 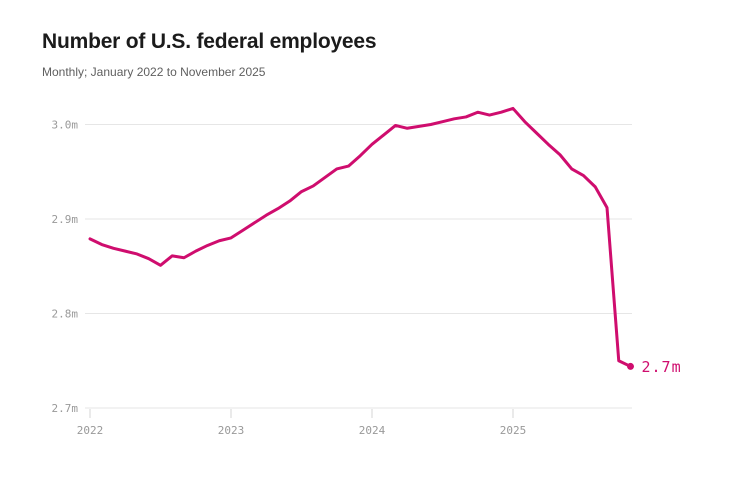 What do you see at coordinates (513, 430) in the screenshot?
I see `x-axis-label: 2025` at bounding box center [513, 430].